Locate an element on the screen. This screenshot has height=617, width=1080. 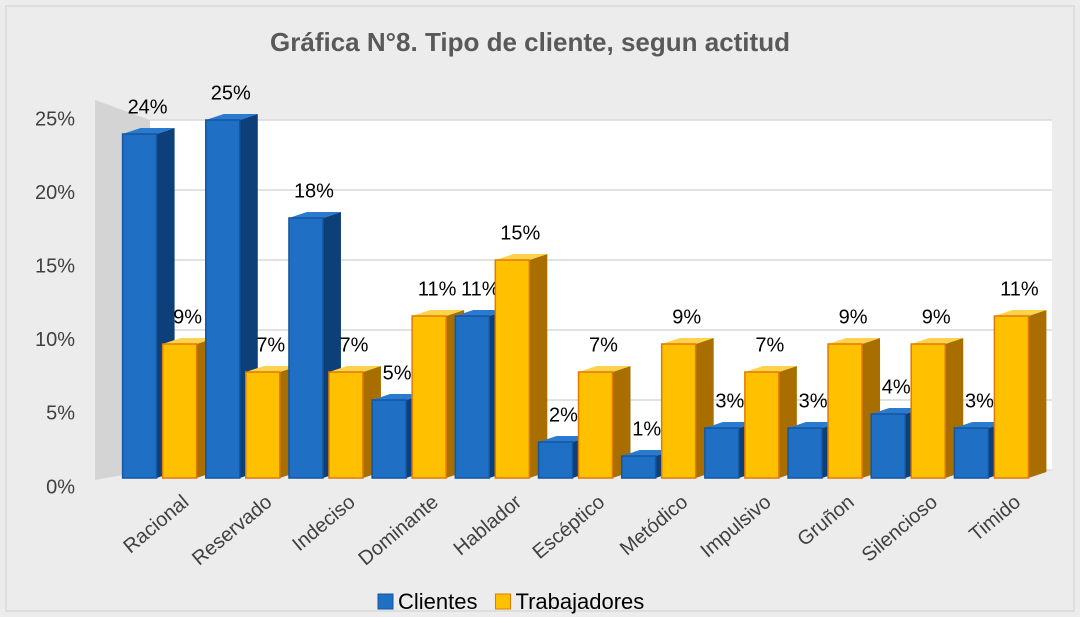
data-label: 4% is located at coordinates (896, 387).